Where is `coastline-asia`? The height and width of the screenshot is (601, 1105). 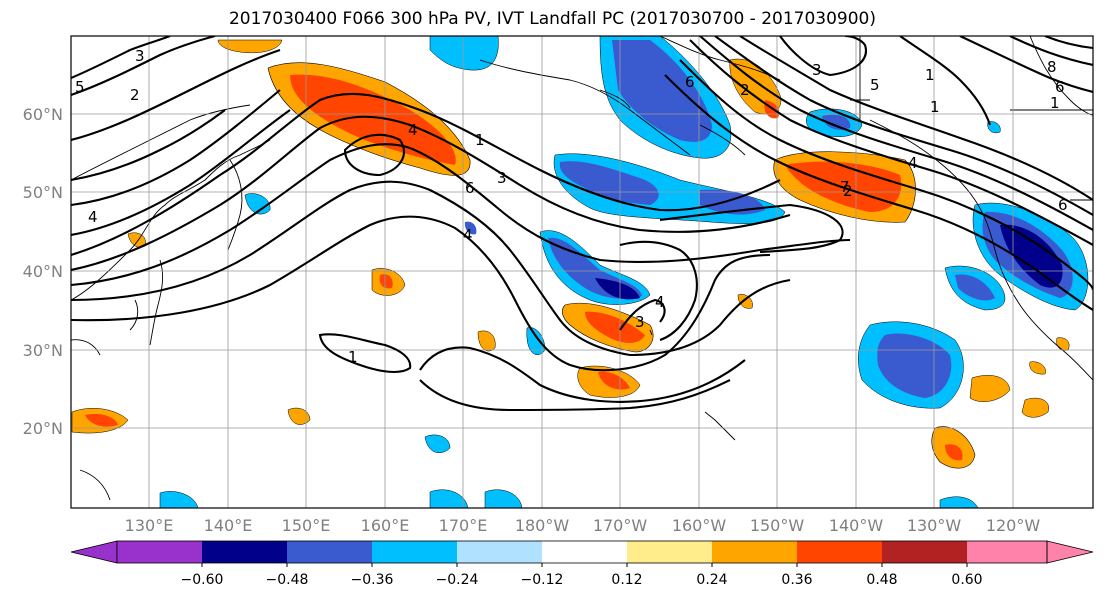
coastline-asia is located at coordinates (171, 220).